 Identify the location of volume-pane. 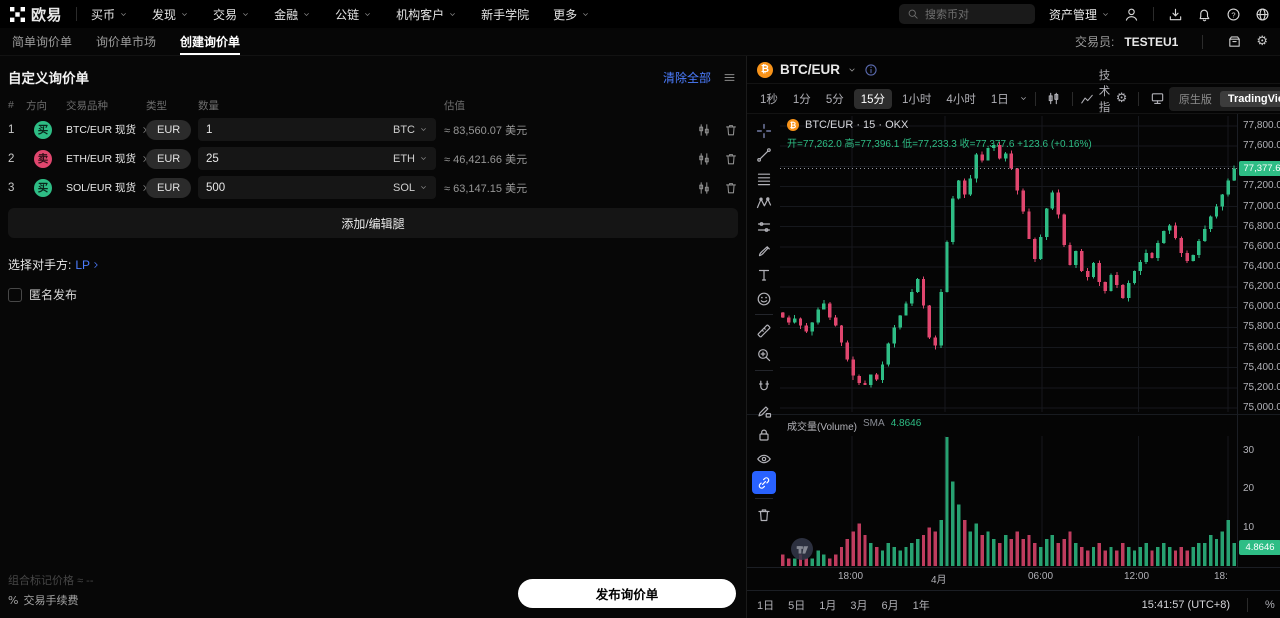
(1008, 501).